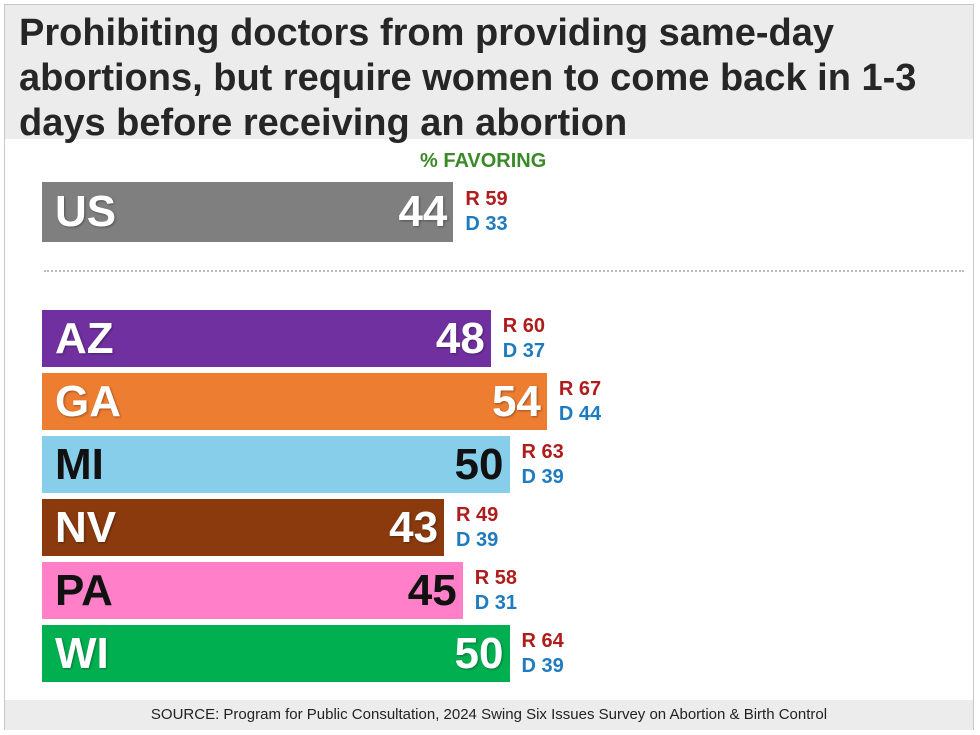  I want to click on democrat-value: D 37, so click(524, 350).